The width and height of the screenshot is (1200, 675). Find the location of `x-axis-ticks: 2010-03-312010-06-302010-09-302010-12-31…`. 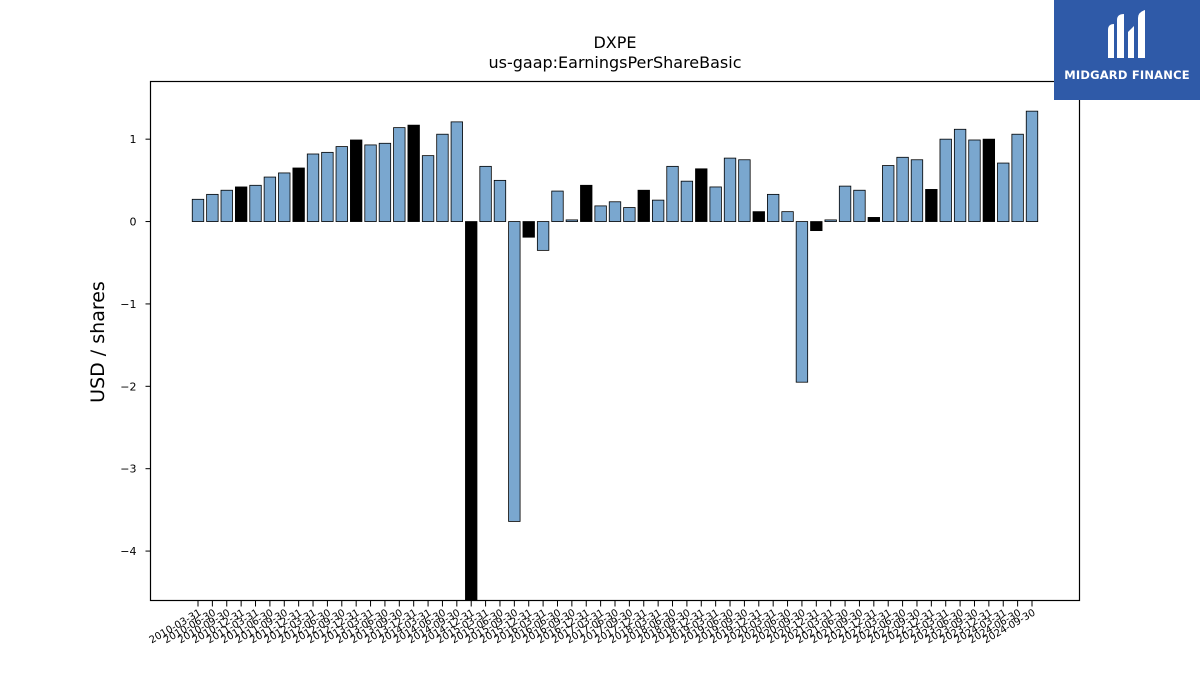

x-axis-ticks: 2010-03-312010-06-302010-09-302010-12-31… is located at coordinates (593, 623).